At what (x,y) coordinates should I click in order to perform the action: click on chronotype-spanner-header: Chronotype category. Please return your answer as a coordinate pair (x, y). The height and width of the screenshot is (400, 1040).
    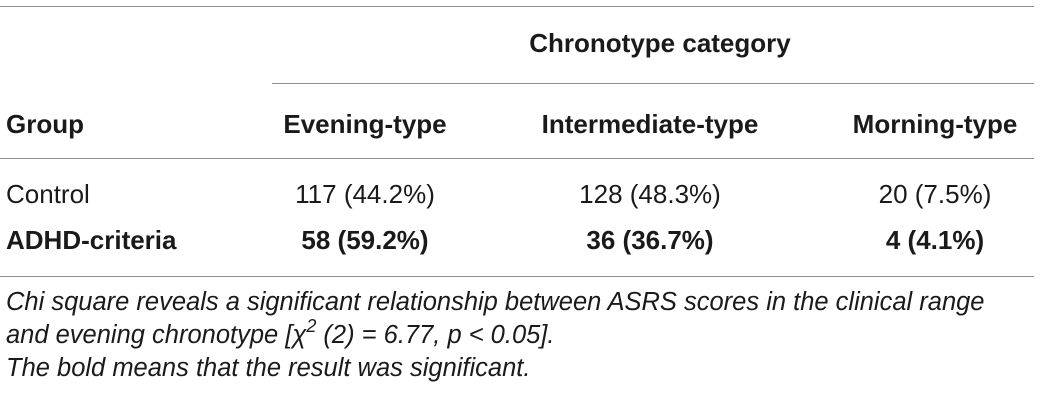
    Looking at the image, I should click on (660, 43).